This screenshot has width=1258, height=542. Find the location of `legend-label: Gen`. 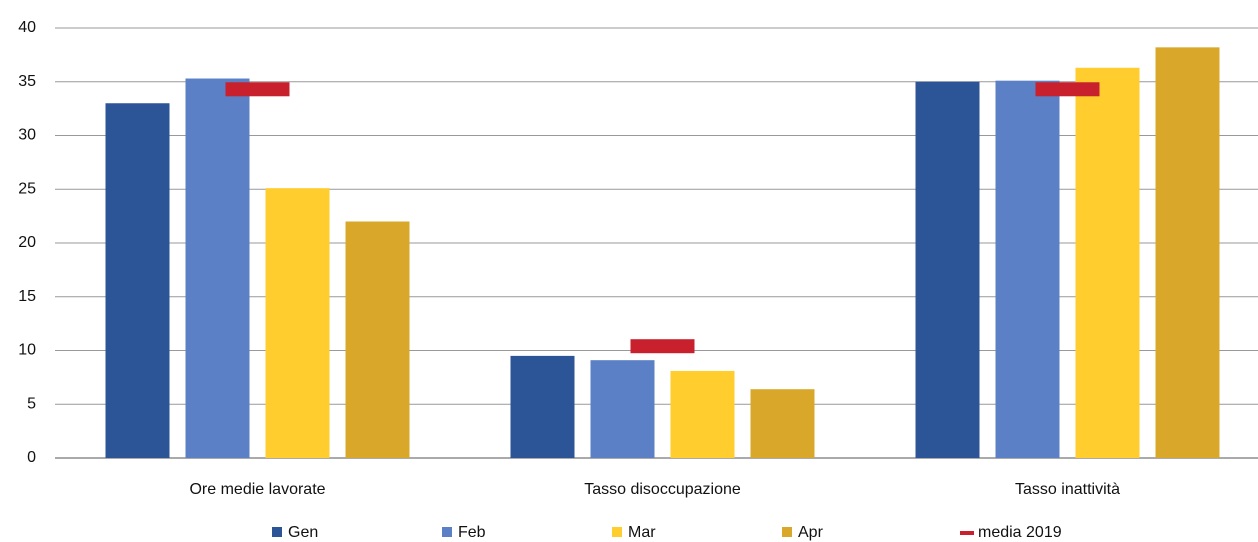

legend-label: Gen is located at coordinates (303, 532).